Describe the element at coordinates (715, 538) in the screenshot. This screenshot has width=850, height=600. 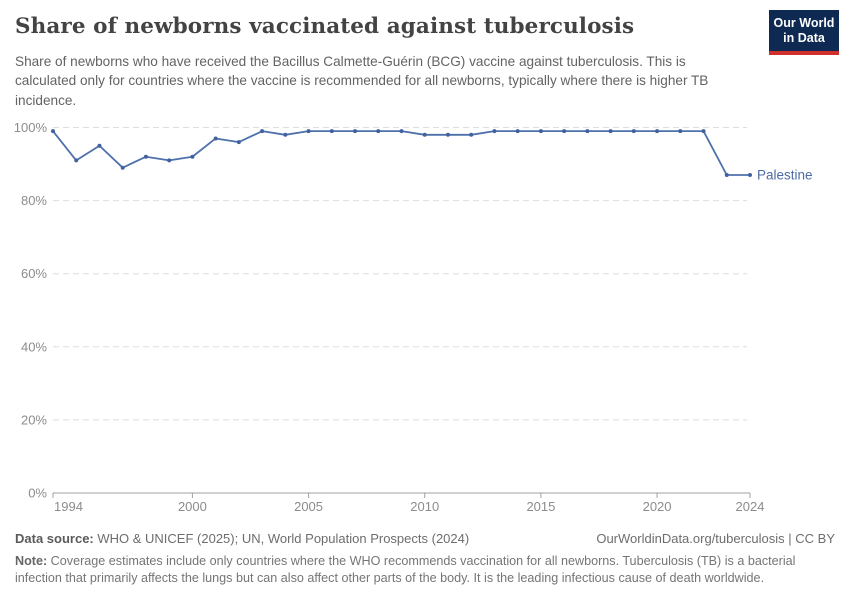
I see `attribution-link: OurWorldinData.org/tuberculosis | CC BY` at that location.